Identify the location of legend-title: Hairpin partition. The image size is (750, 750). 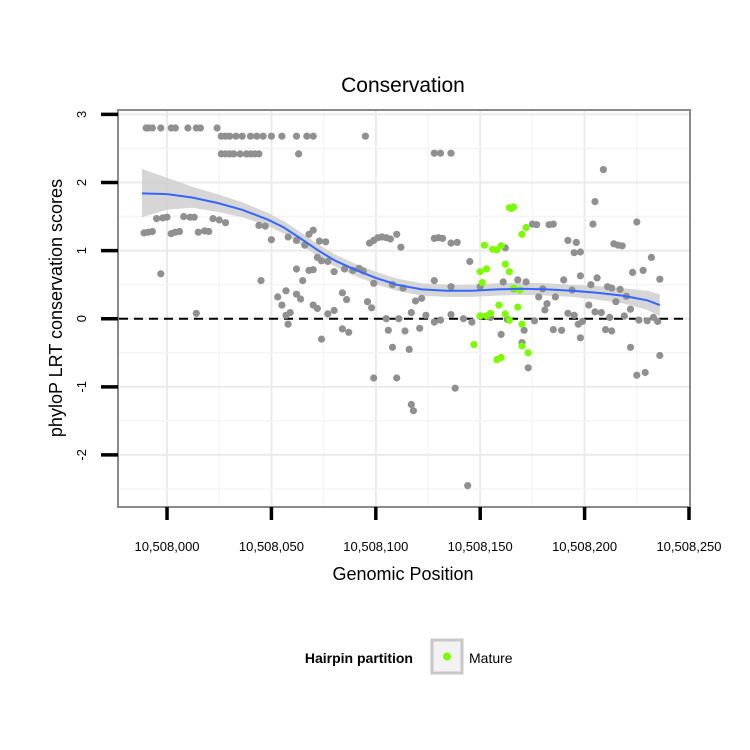
(359, 658).